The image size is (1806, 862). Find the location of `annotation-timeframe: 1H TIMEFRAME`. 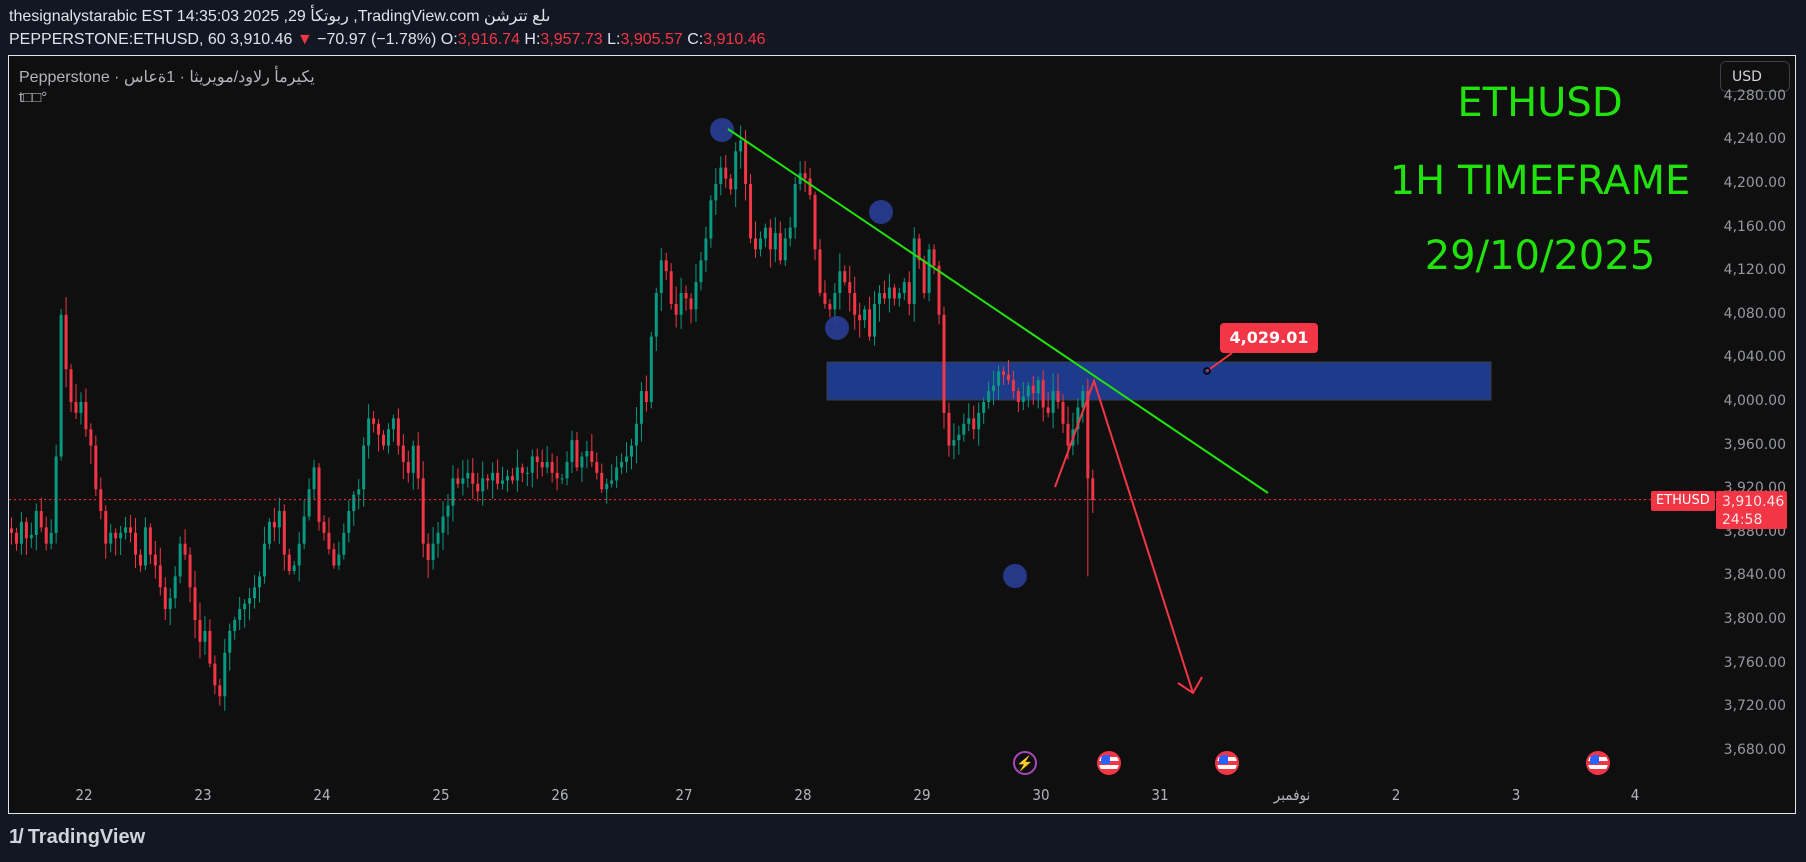

annotation-timeframe: 1H TIMEFRAME is located at coordinates (1540, 181).